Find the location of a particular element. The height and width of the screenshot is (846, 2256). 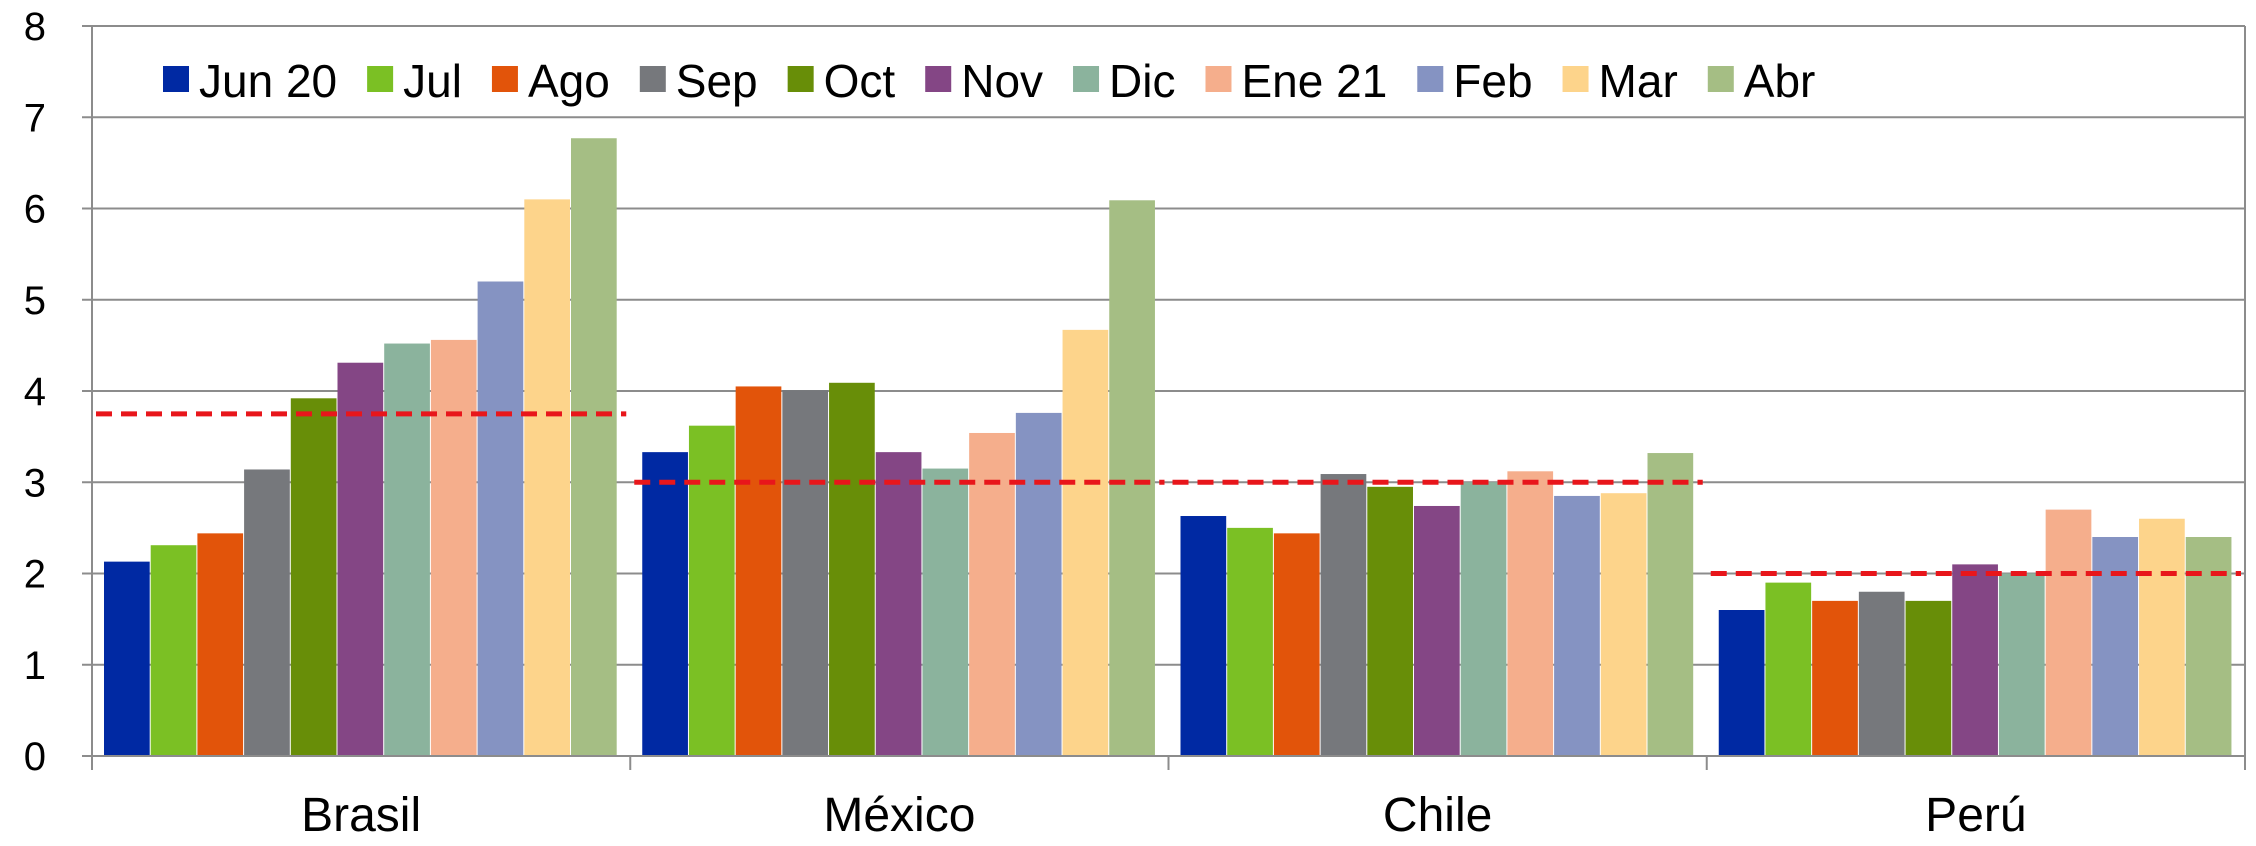

legend-label: Ene 21 is located at coordinates (1314, 81).